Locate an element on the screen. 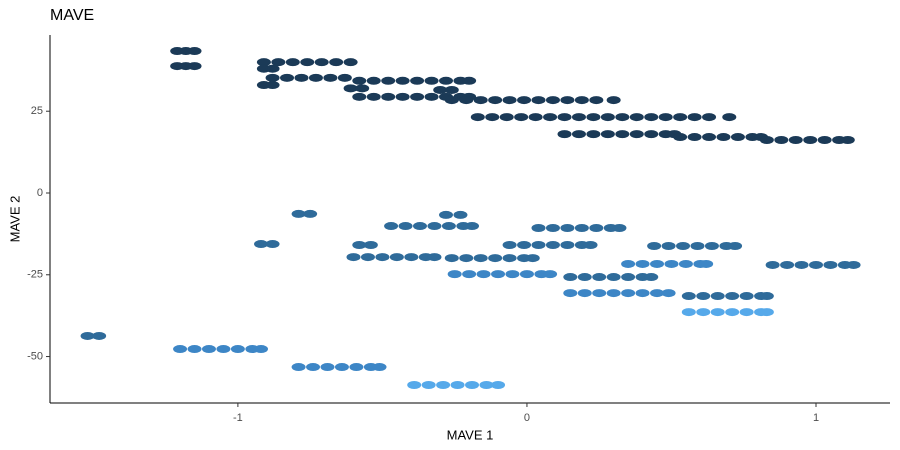 The image size is (900, 450). y-tick-label: -50 is located at coordinates (35, 356).